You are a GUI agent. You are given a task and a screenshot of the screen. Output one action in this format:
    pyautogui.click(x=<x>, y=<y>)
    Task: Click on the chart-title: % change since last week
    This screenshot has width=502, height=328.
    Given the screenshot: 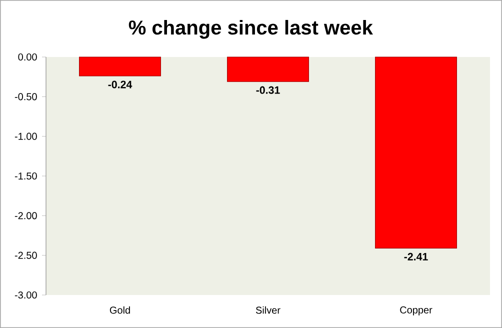 What is the action you would take?
    pyautogui.click(x=250, y=29)
    